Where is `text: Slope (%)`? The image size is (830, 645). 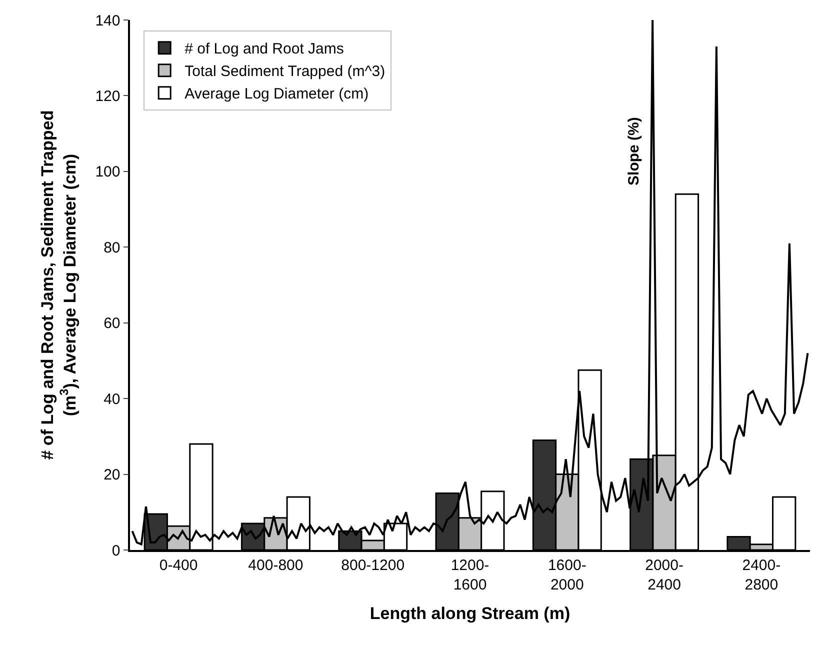
text: Slope (%) is located at coordinates (634, 151).